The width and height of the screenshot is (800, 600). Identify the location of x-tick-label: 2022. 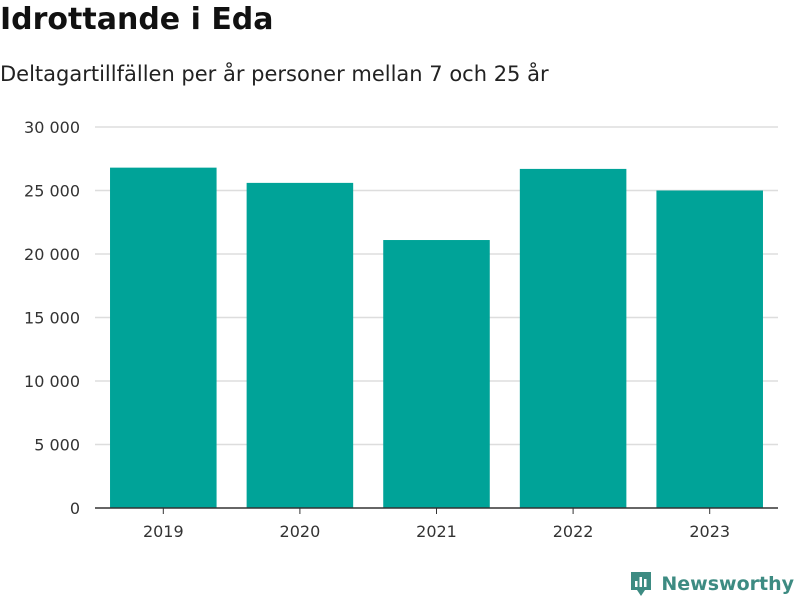
(573, 531).